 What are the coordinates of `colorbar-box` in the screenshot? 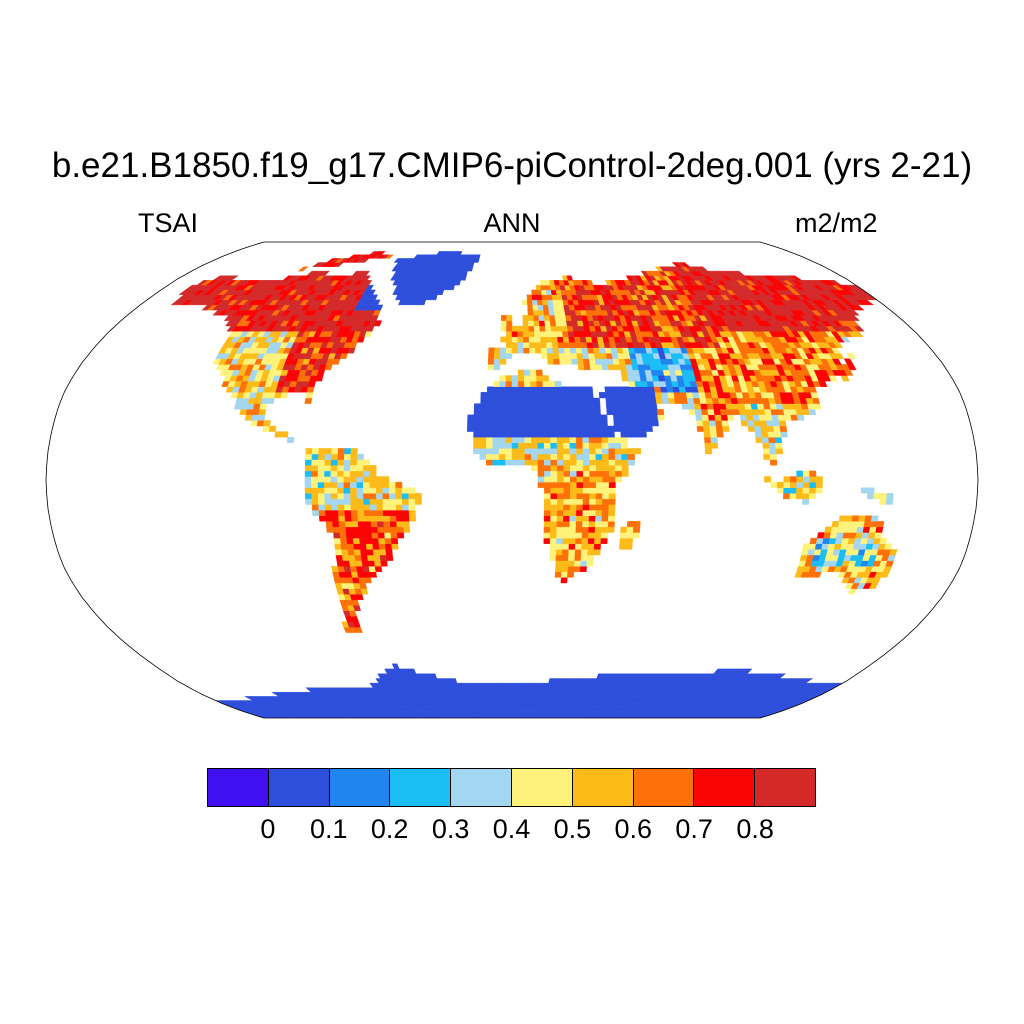 It's located at (542, 787).